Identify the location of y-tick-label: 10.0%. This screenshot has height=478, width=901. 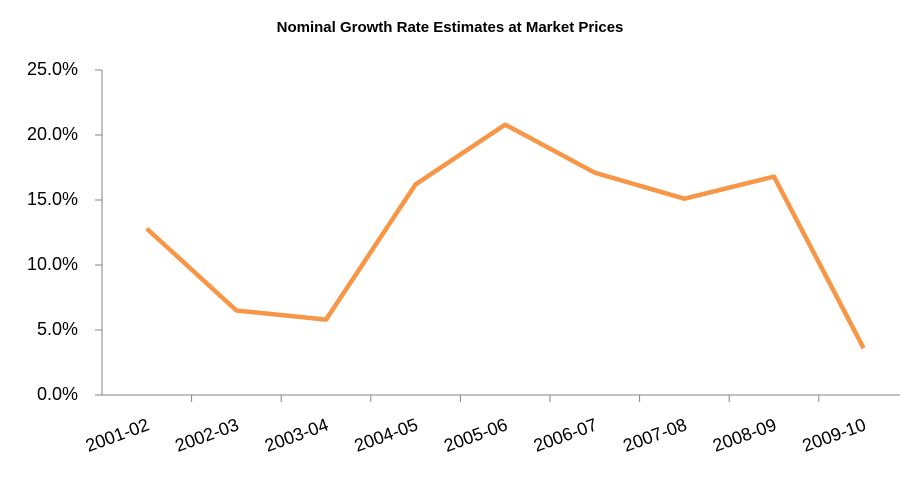
(52, 264).